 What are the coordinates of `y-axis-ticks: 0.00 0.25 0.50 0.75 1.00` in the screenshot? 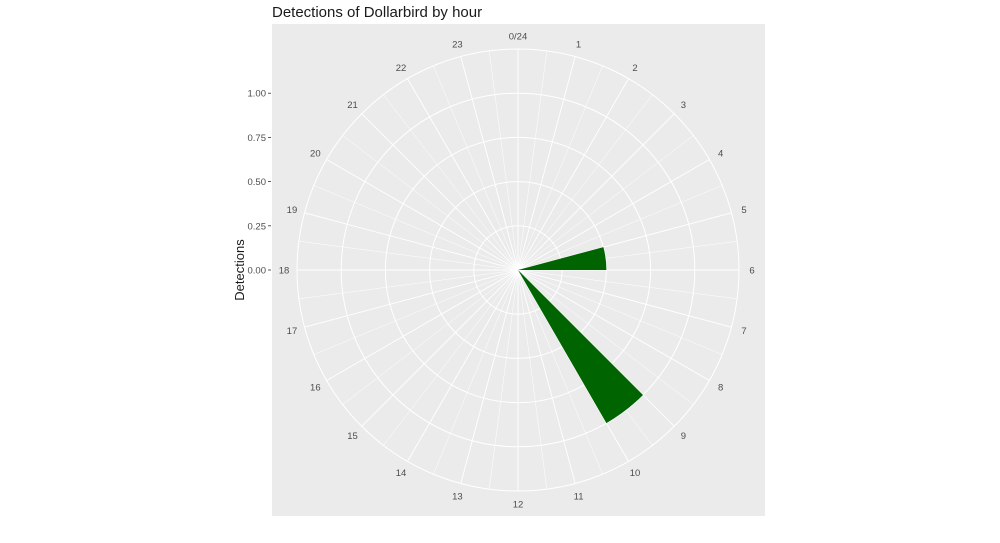 It's located at (259, 183).